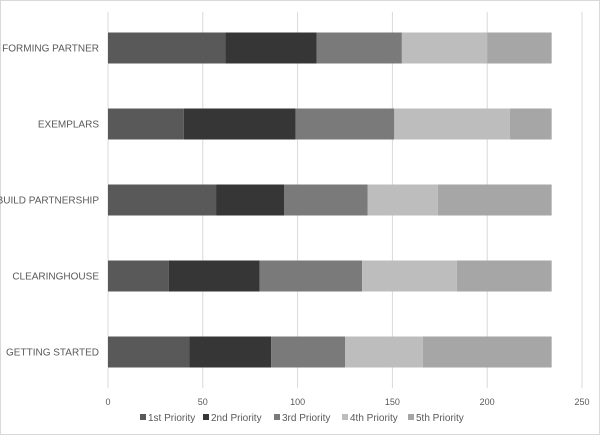 The width and height of the screenshot is (600, 435). I want to click on x-tick-label-50: 50, so click(203, 402).